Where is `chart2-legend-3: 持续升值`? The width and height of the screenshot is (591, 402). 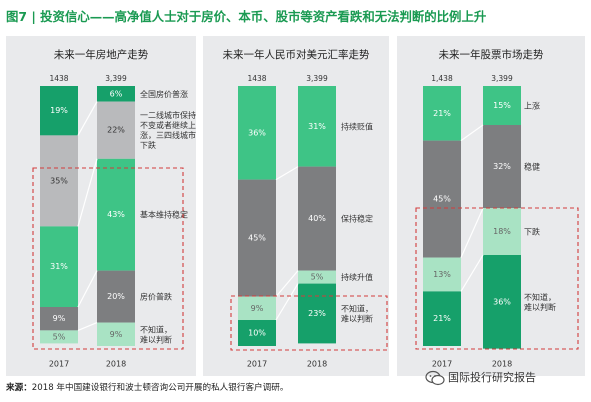 chart2-legend-3: 持续升值 is located at coordinates (357, 277).